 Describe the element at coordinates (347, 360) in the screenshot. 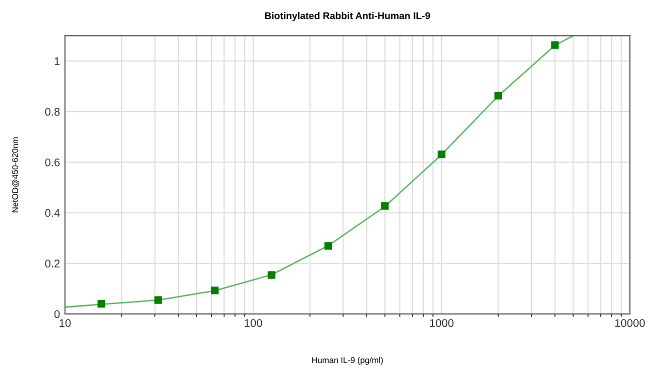

I see `x-axis-title: Human IL-9 (pg/ml)` at that location.